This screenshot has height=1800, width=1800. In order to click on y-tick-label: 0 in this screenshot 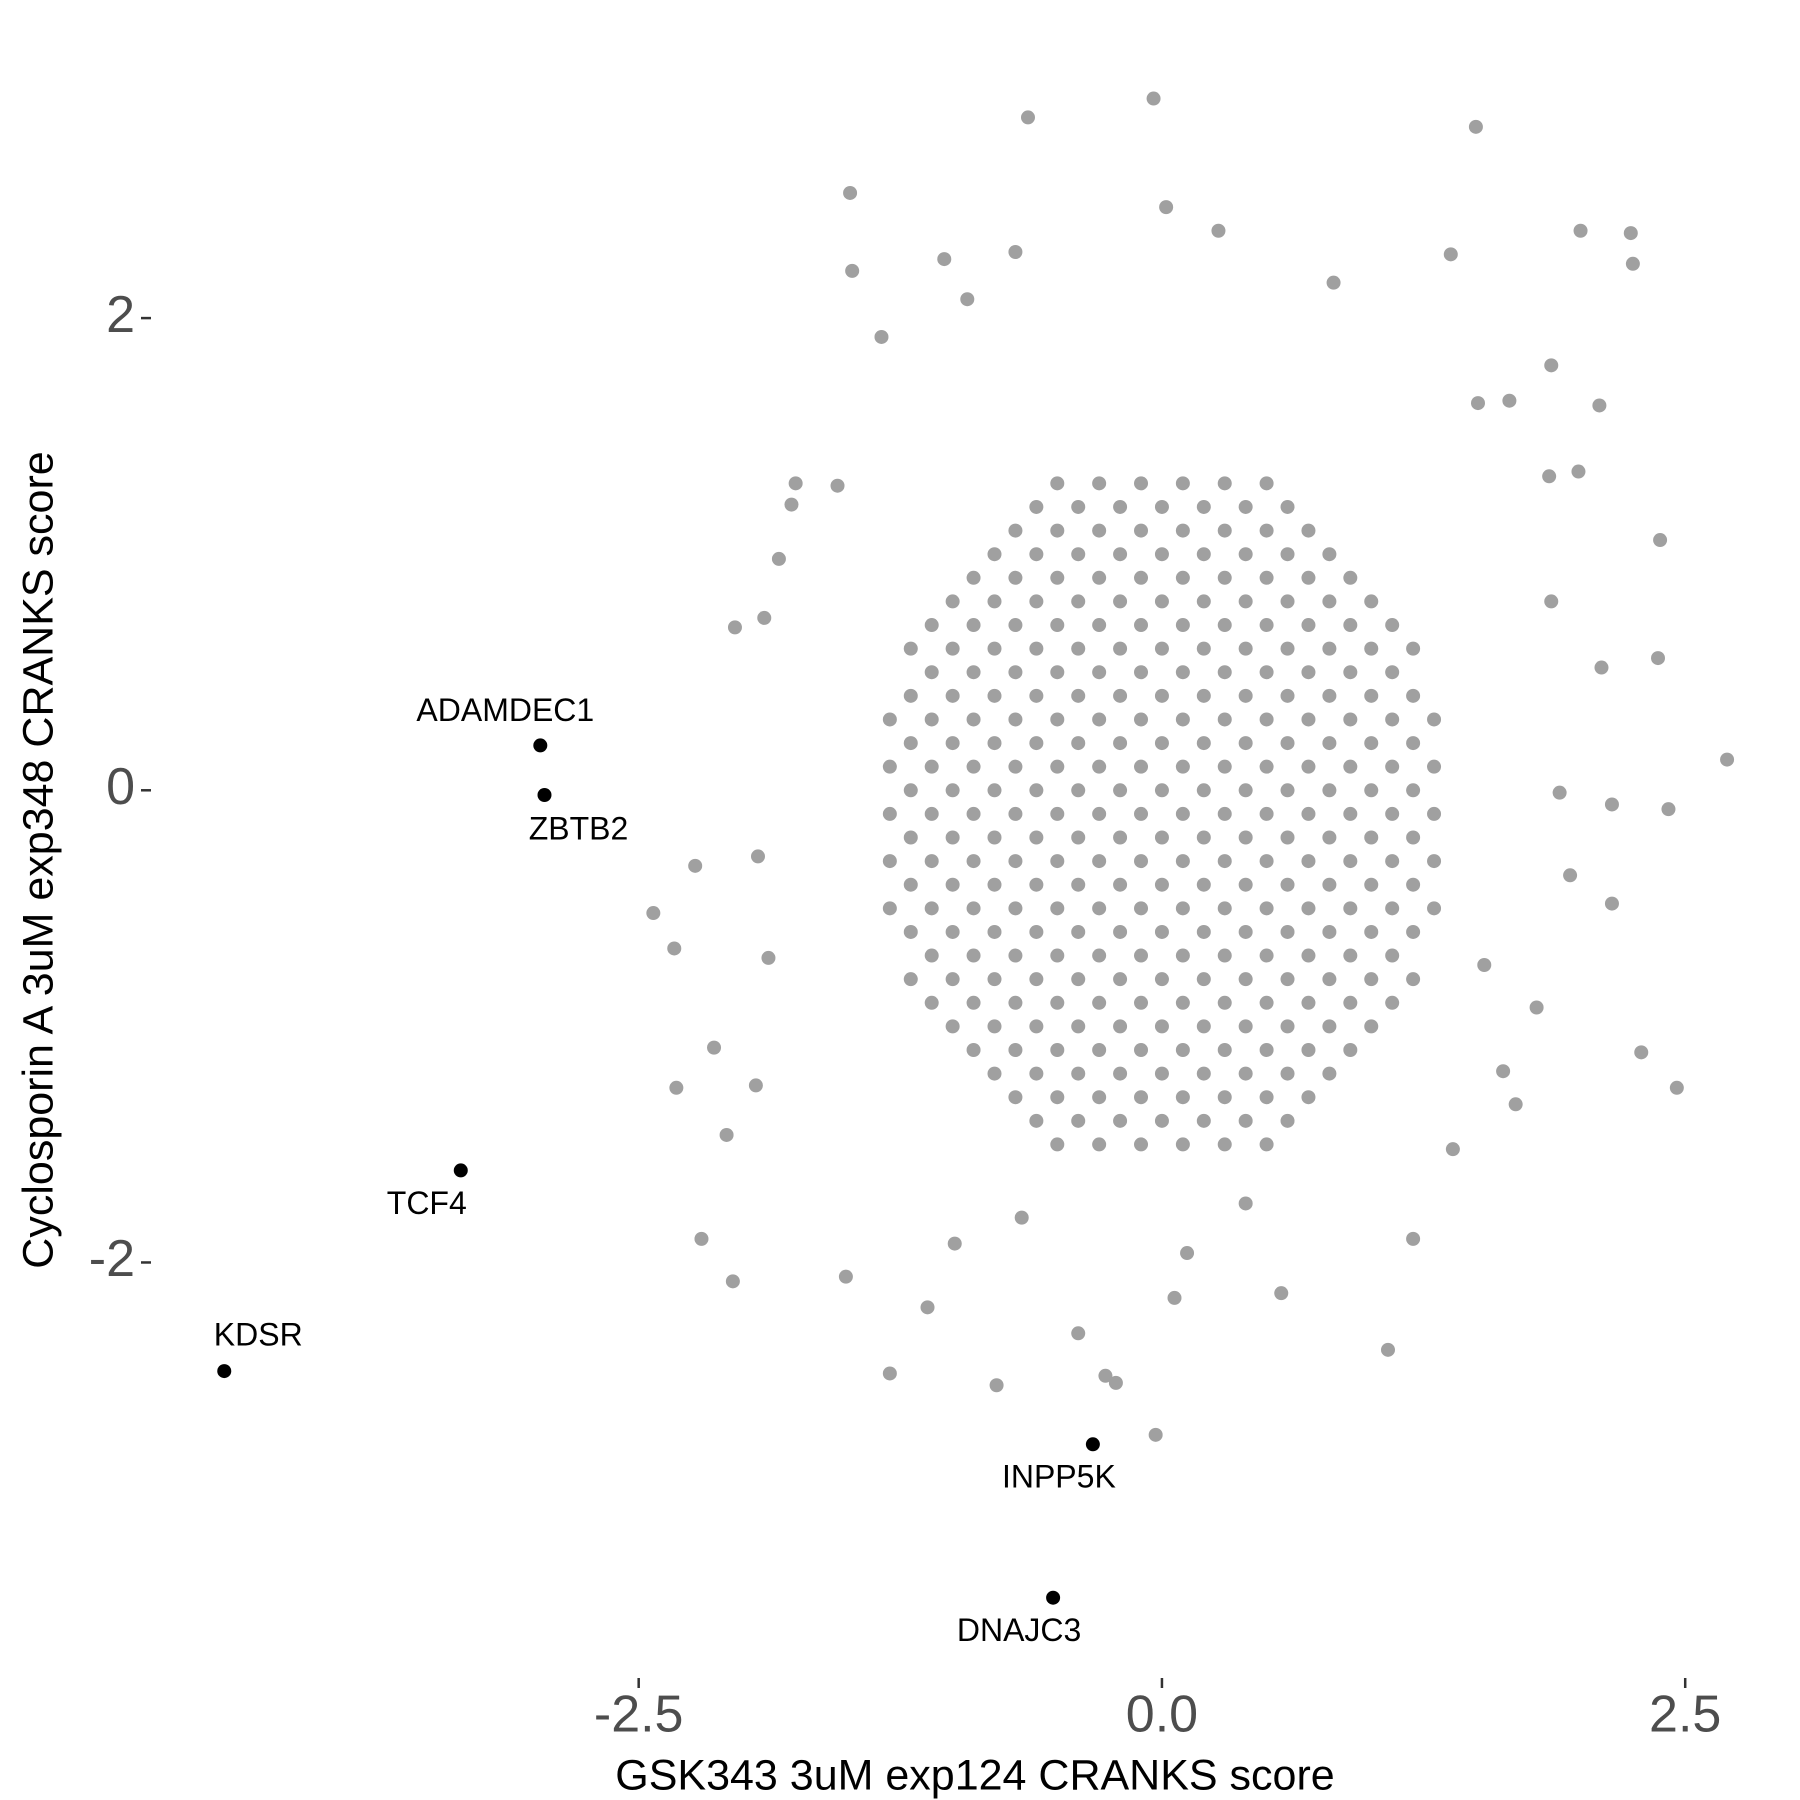, I will do `click(120, 787)`.